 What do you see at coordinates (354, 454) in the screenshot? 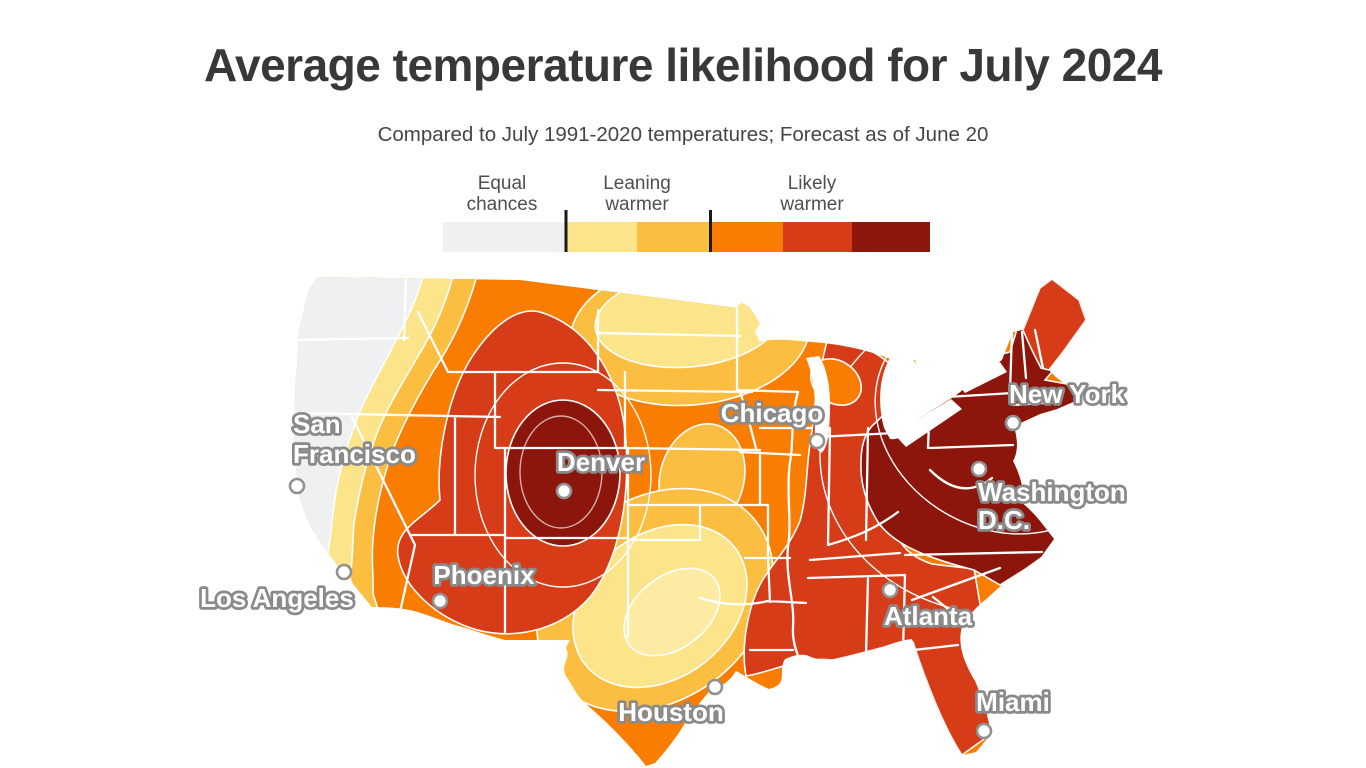
I see `city-label-san-francisco-line2: Francisco` at bounding box center [354, 454].